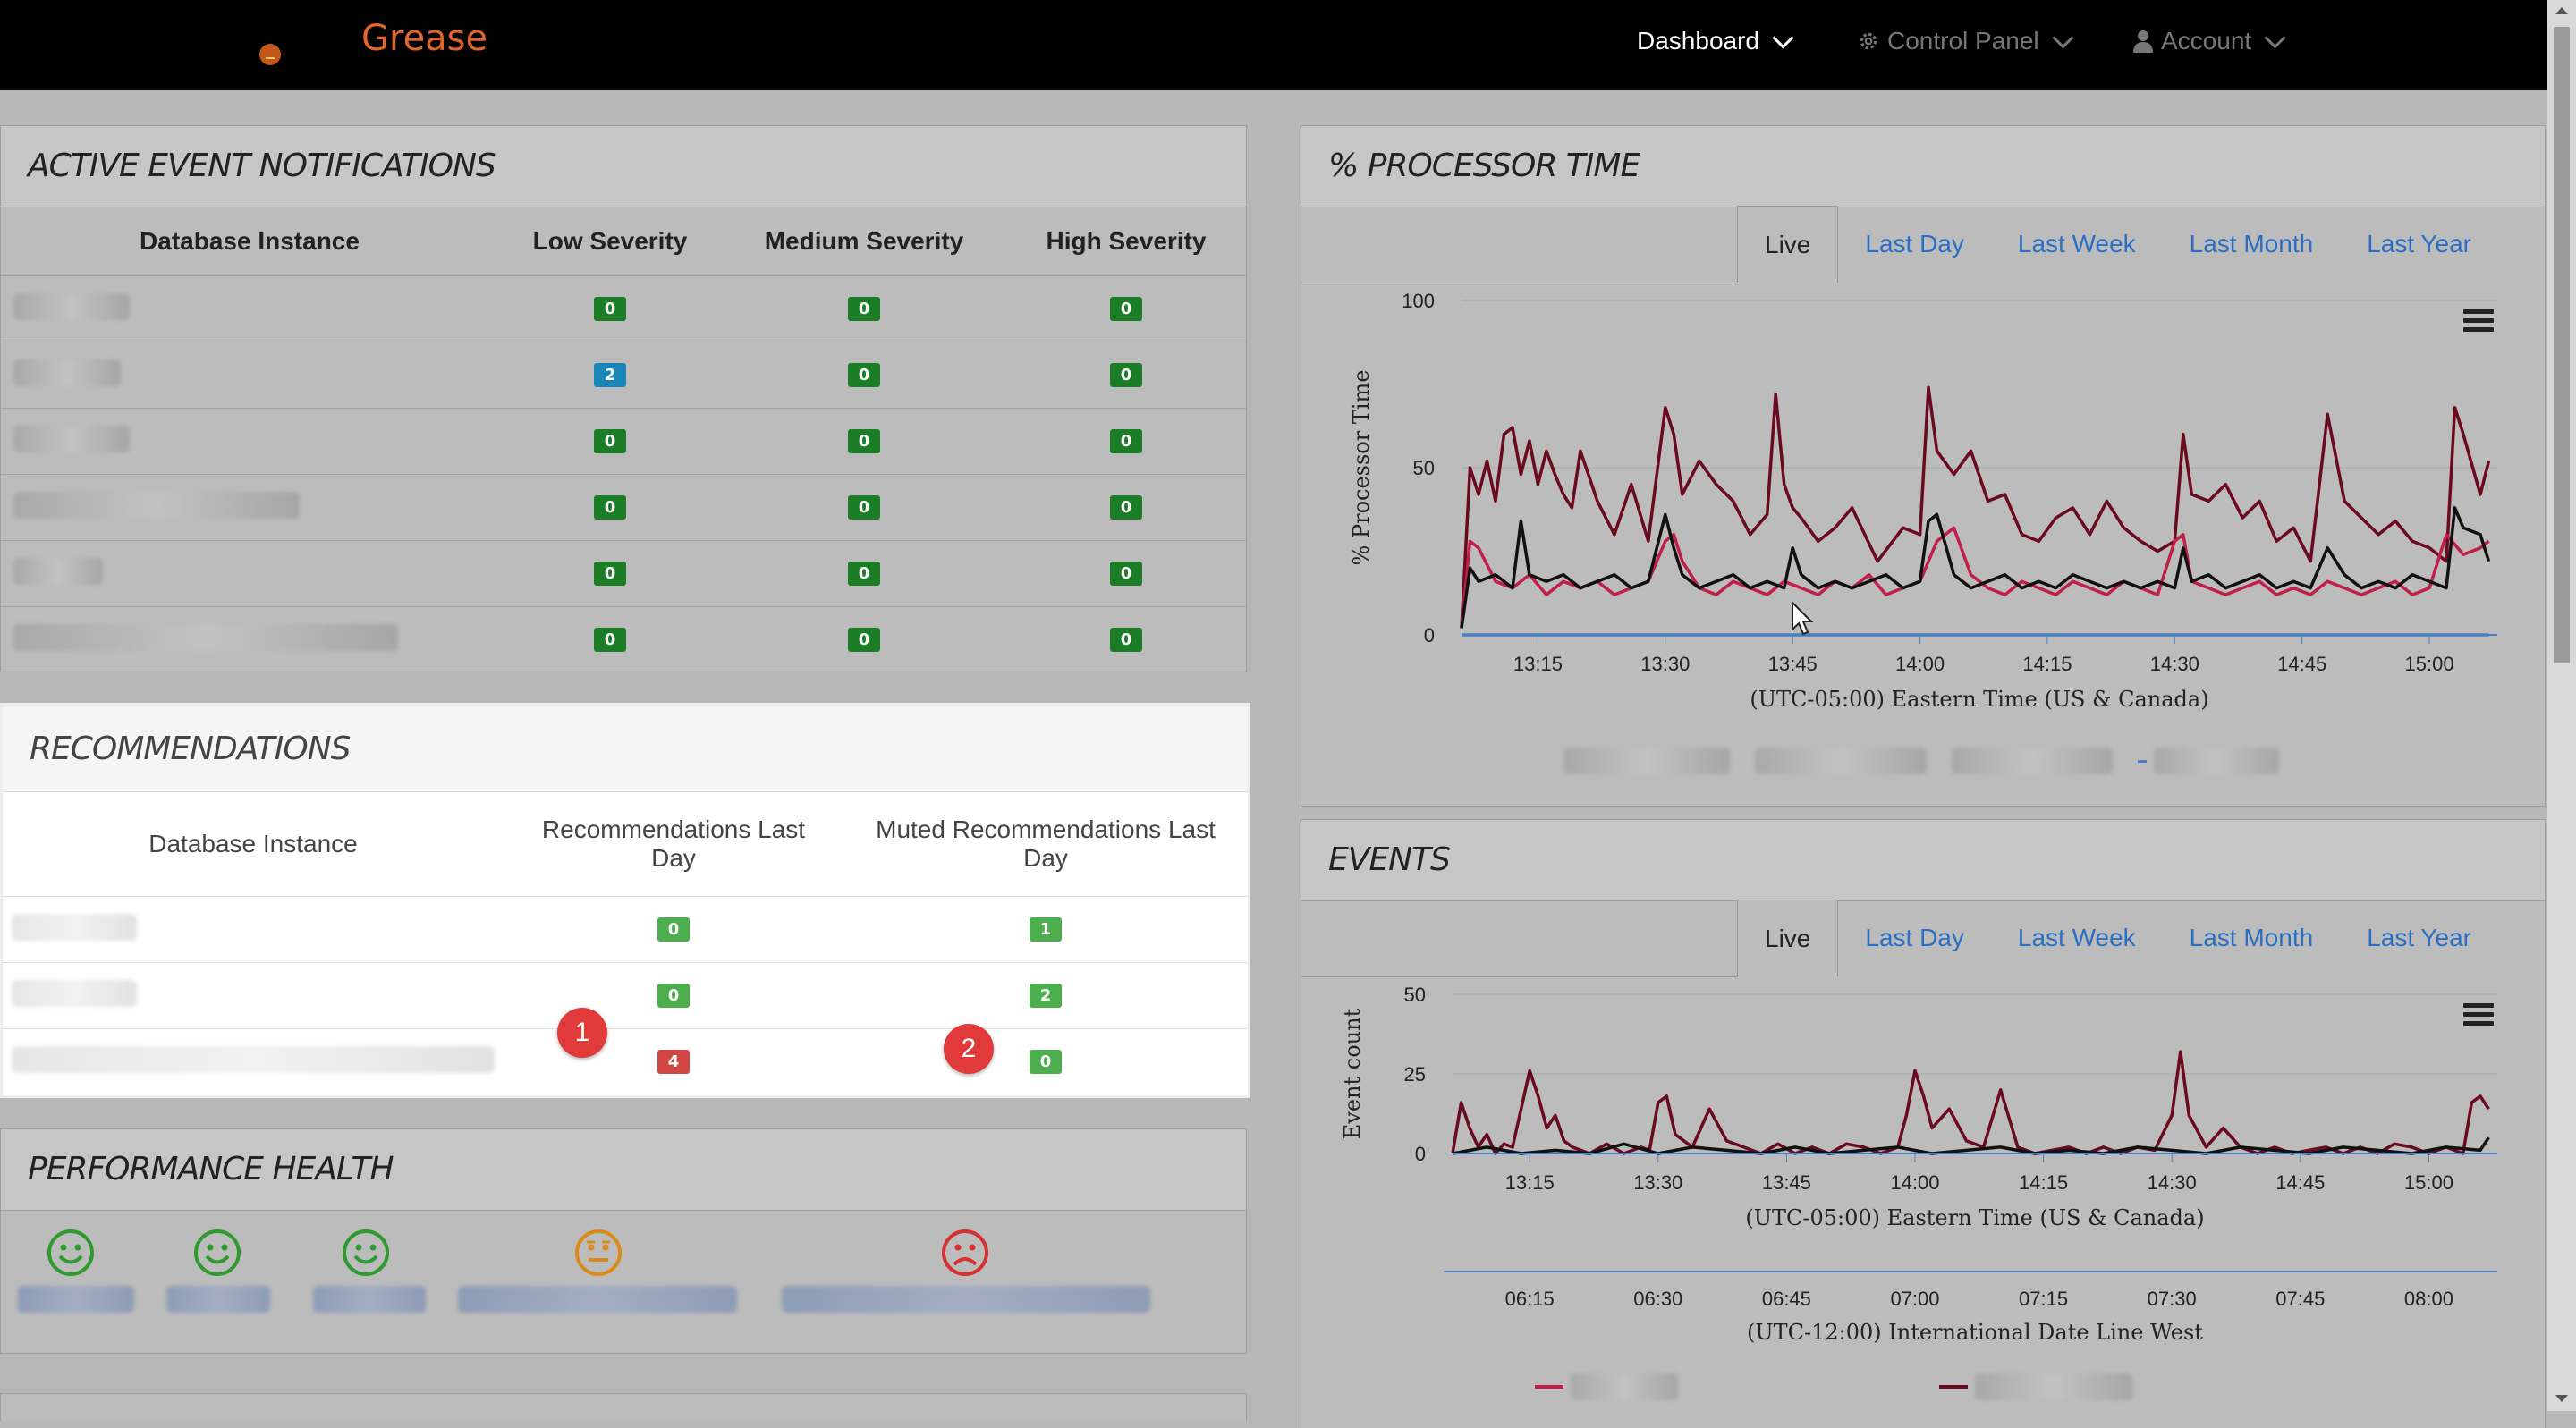  What do you see at coordinates (2561, 705) in the screenshot?
I see `page-scrollbar` at bounding box center [2561, 705].